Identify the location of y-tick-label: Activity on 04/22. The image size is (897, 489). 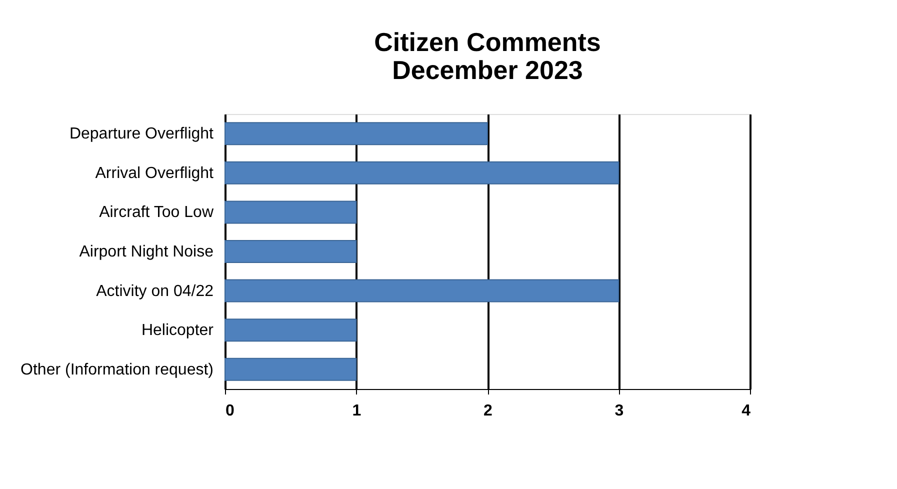
(155, 291).